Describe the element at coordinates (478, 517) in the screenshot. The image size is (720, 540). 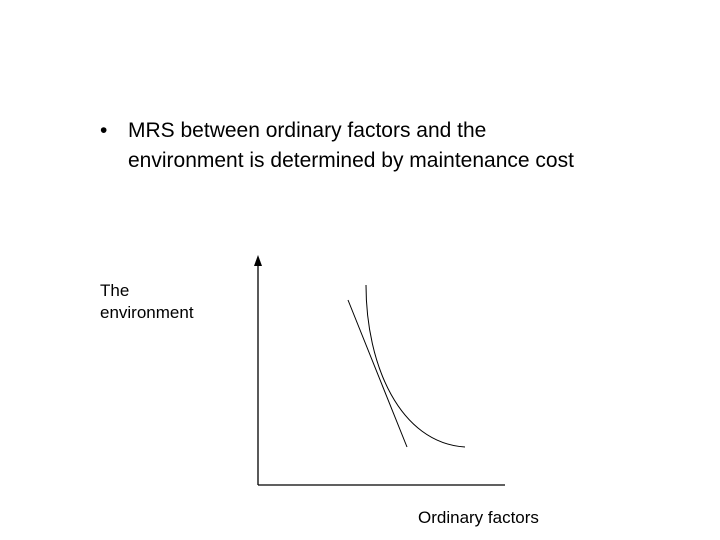
I see `x-axis-label: Ordinary factors` at that location.